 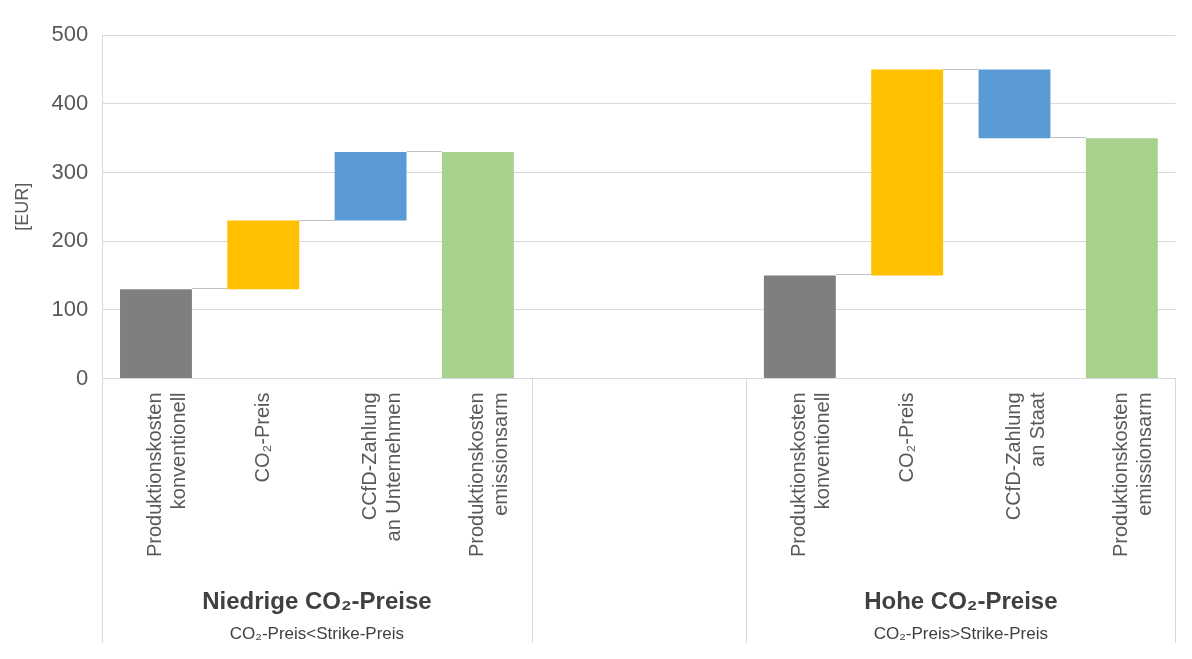 What do you see at coordinates (70, 171) in the screenshot?
I see `y-tick-label: 300` at bounding box center [70, 171].